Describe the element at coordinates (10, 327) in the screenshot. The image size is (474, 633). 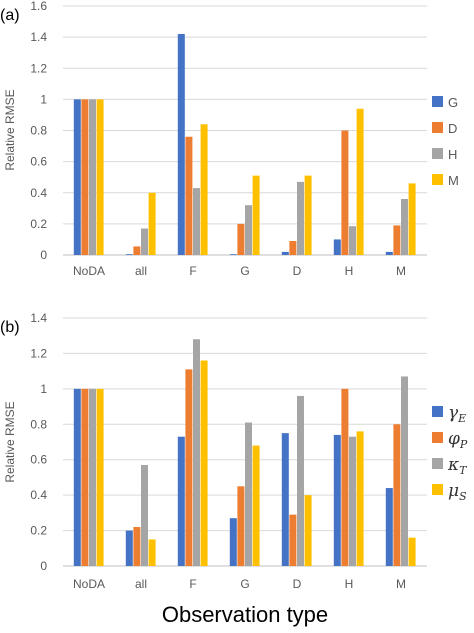
I see `panel-label: (b)` at that location.